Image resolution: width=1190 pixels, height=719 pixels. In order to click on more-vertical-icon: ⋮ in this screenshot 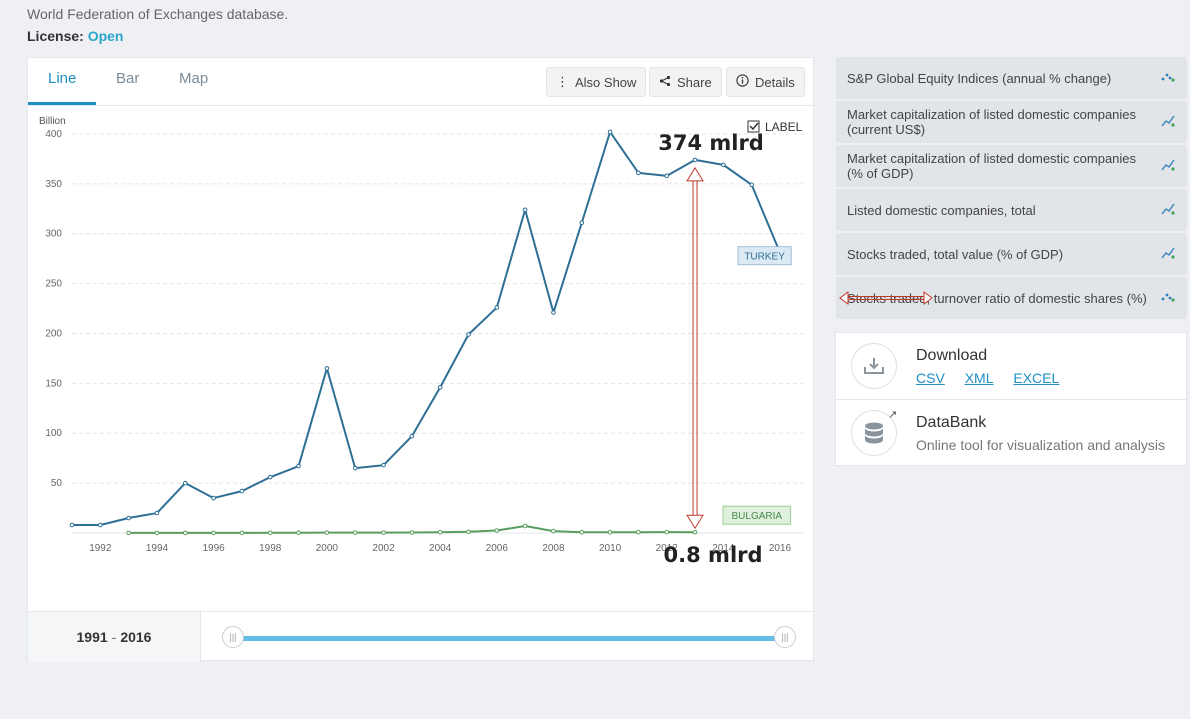, I will do `click(562, 81)`.